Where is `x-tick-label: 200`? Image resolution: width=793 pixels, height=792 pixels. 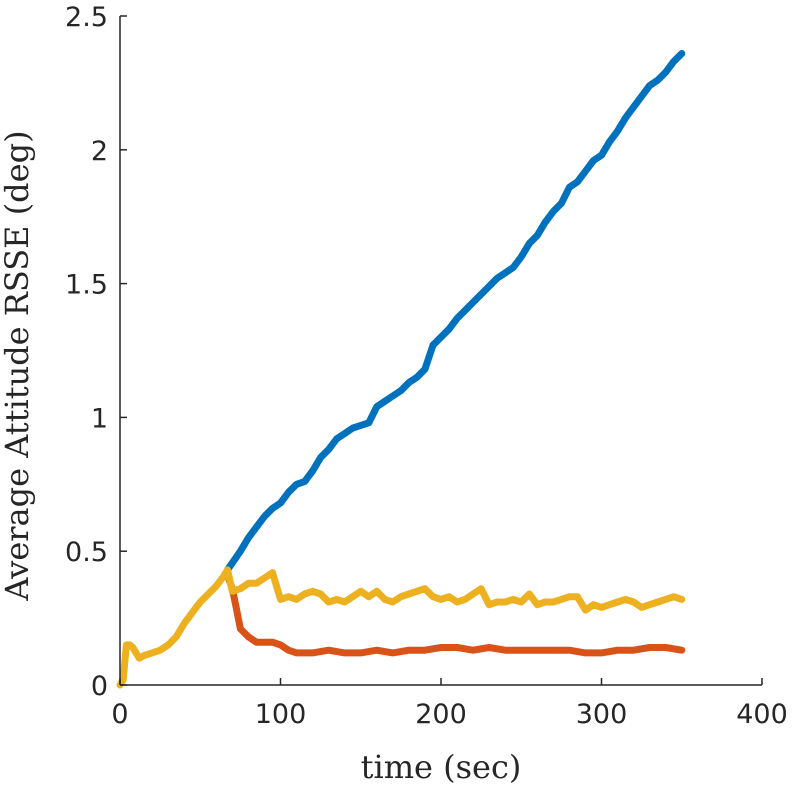 x-tick-label: 200 is located at coordinates (441, 714).